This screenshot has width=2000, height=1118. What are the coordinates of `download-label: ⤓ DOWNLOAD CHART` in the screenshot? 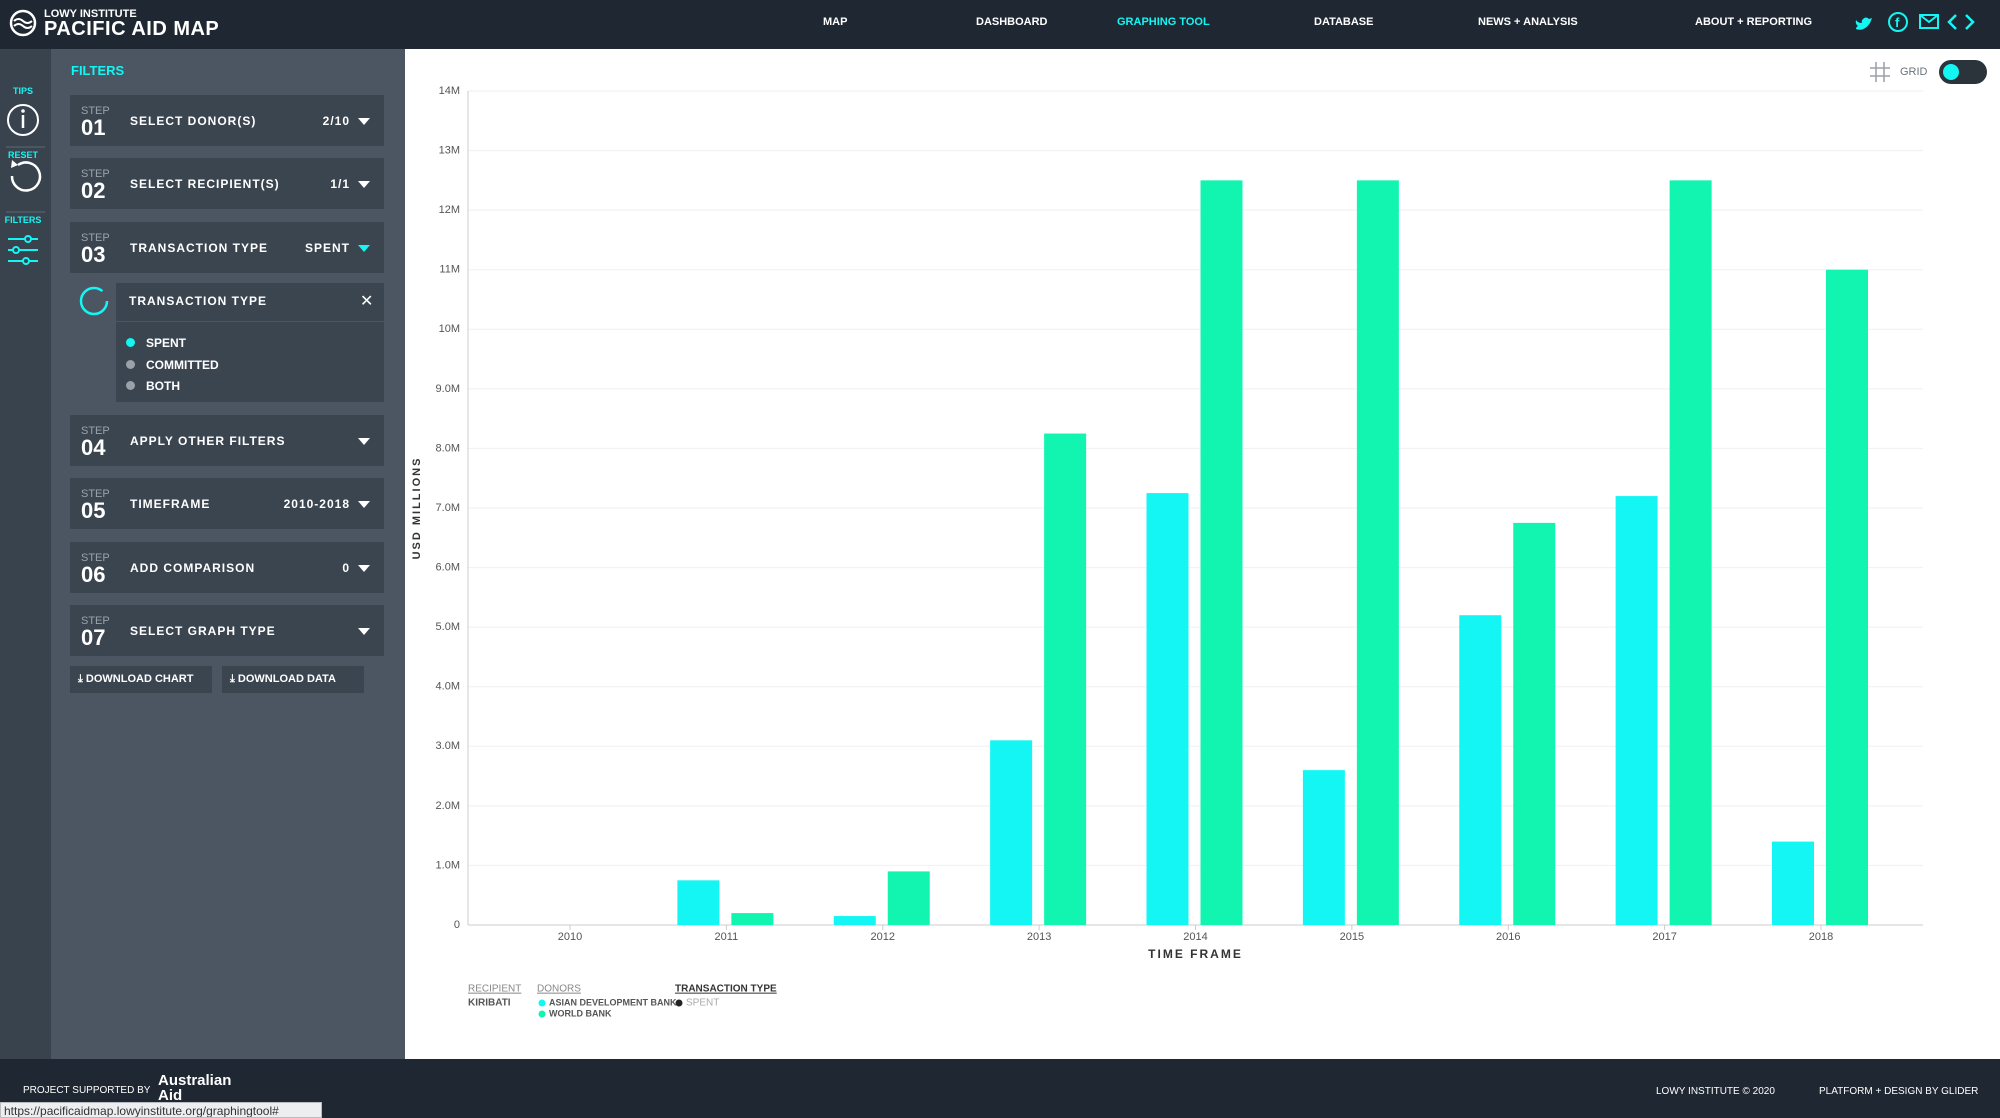 It's located at (136, 679).